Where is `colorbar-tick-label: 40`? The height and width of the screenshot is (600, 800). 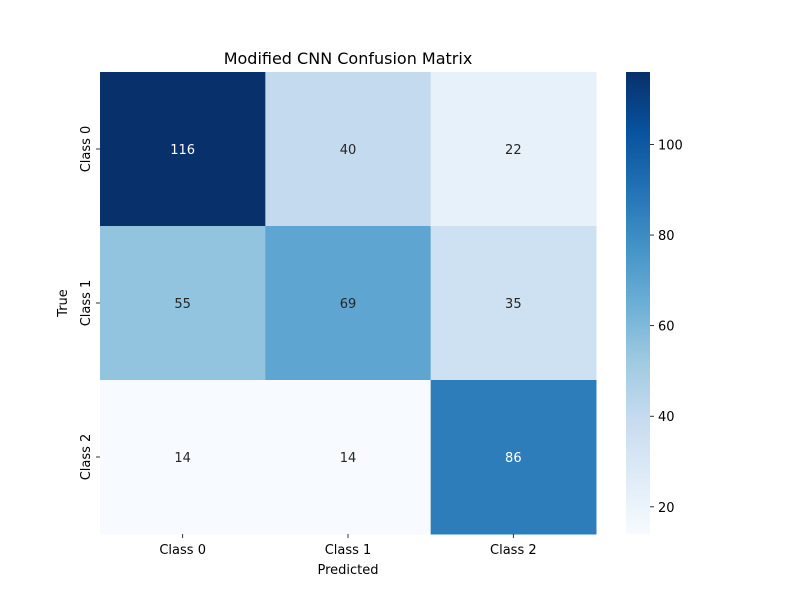 colorbar-tick-label: 40 is located at coordinates (666, 417).